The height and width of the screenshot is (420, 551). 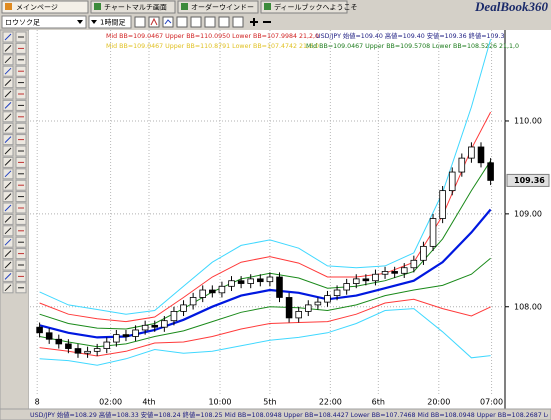 I want to click on chart-type-select: ロウソク足, so click(x=44, y=22).